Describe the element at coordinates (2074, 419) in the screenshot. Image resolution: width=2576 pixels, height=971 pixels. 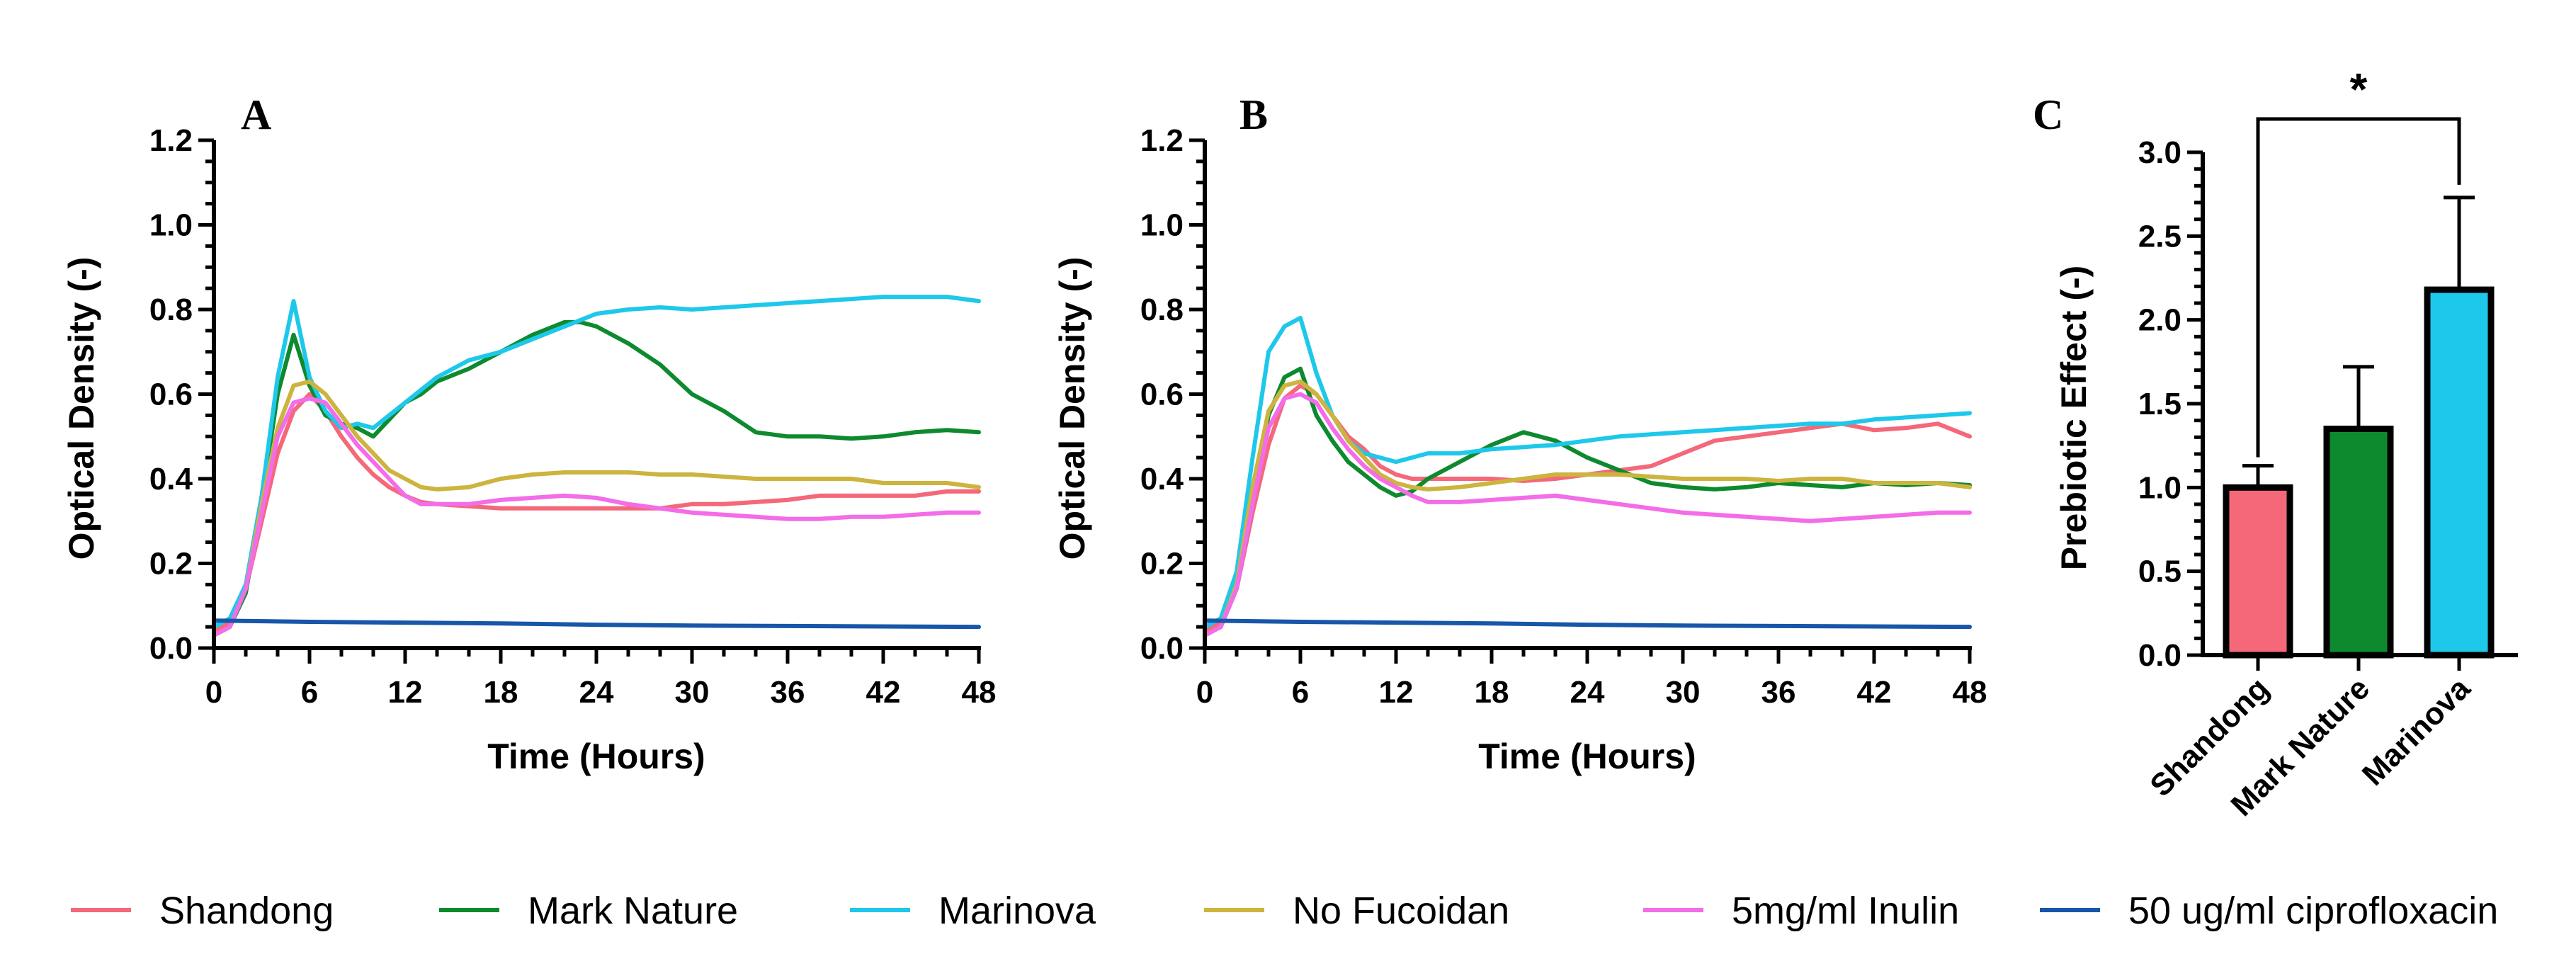
I see `y-axis-title: Prebiotic Effect (-)` at that location.